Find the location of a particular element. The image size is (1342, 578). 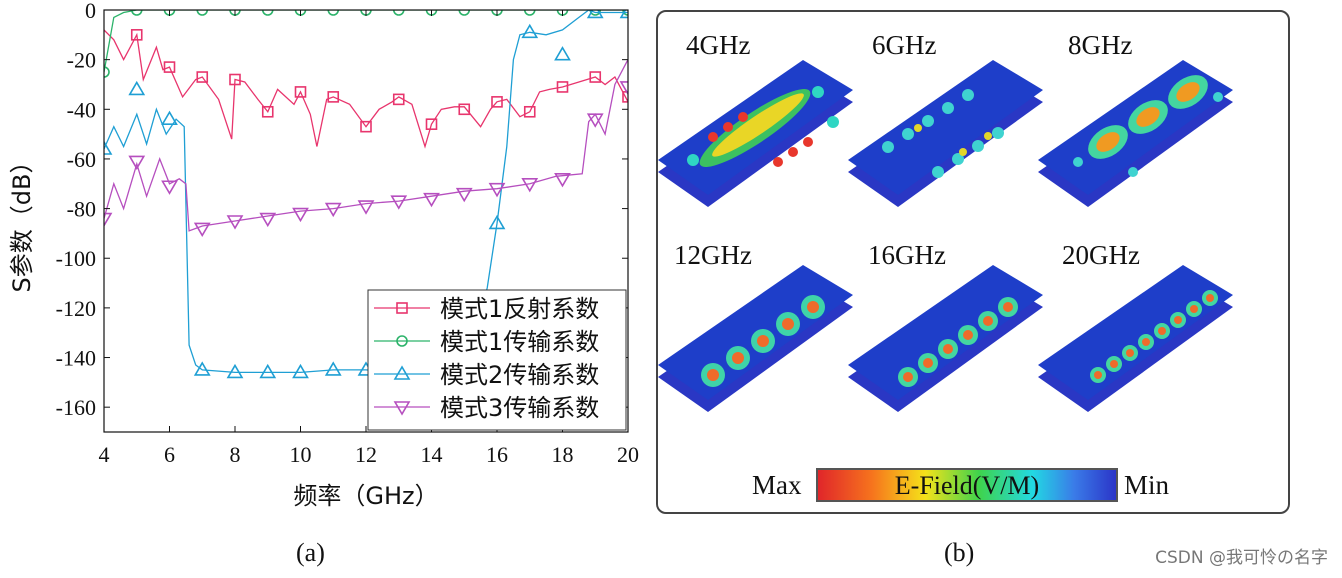

y-tick-label: -40 is located at coordinates (81, 109).